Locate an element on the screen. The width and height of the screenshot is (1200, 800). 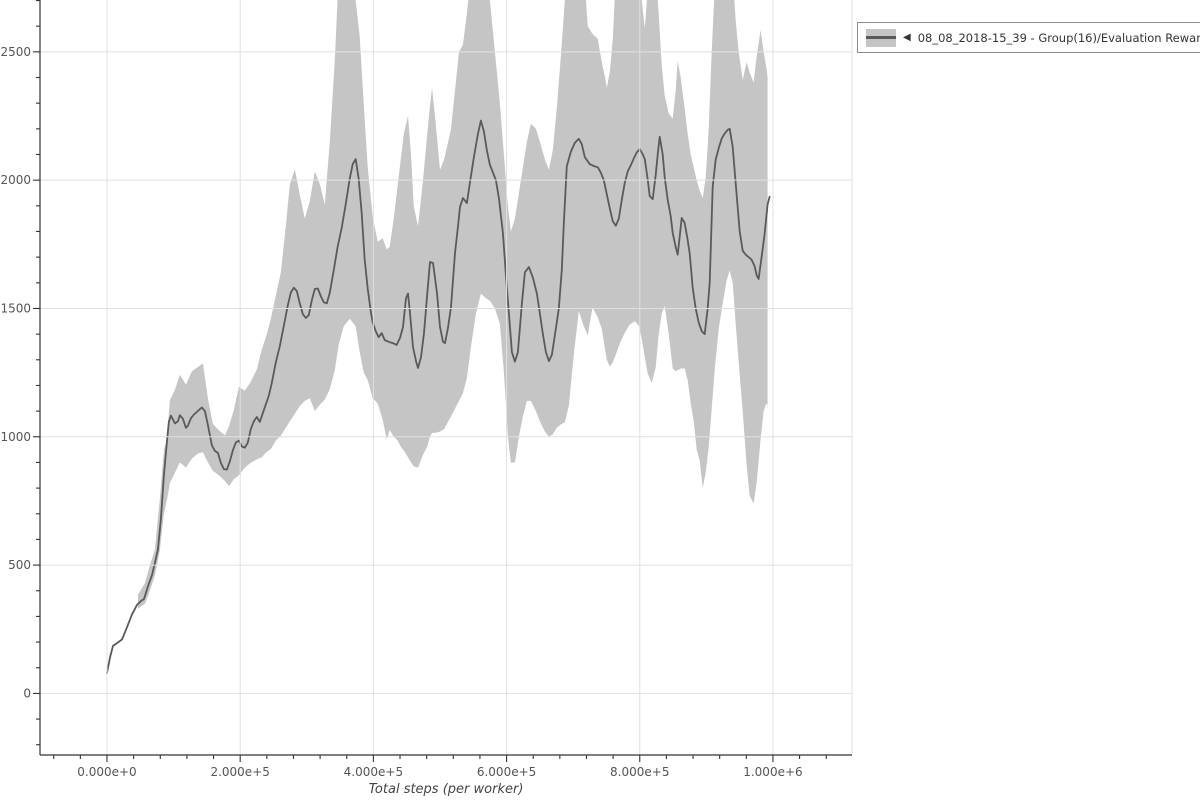
legend-swatch-line is located at coordinates (881, 37).